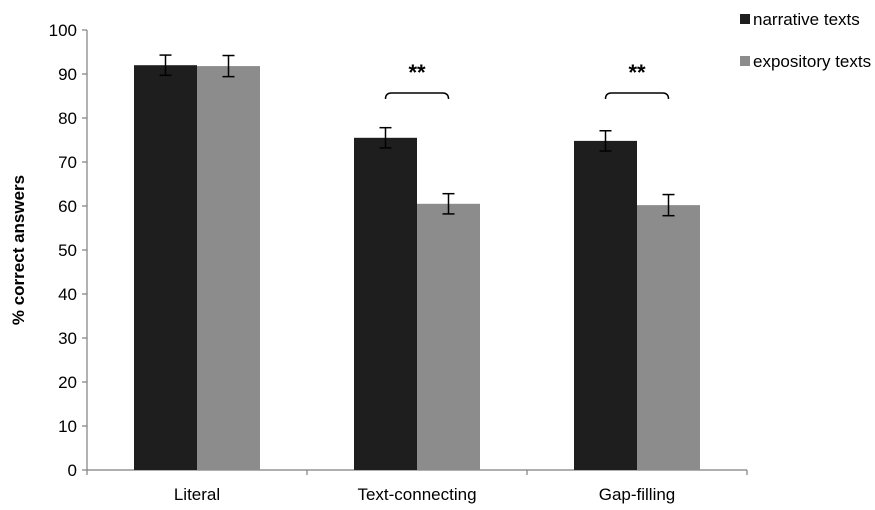 Image resolution: width=875 pixels, height=510 pixels. Describe the element at coordinates (806, 19) in the screenshot. I see `legend-label-narrative: narrative texts` at that location.